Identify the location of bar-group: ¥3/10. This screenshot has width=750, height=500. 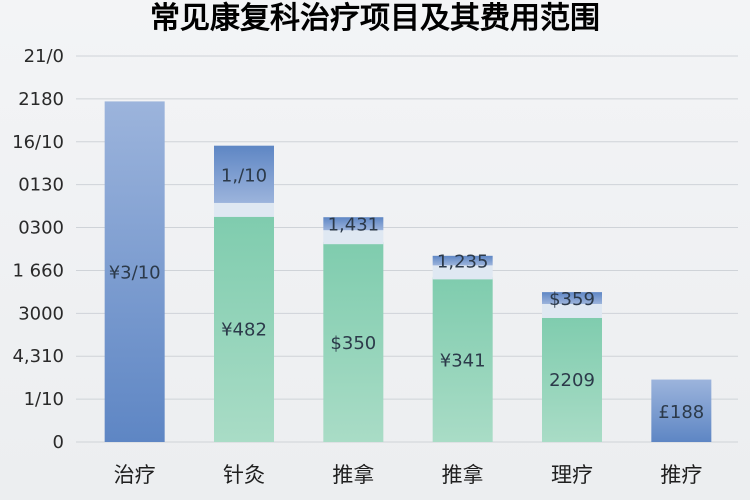
(134, 271).